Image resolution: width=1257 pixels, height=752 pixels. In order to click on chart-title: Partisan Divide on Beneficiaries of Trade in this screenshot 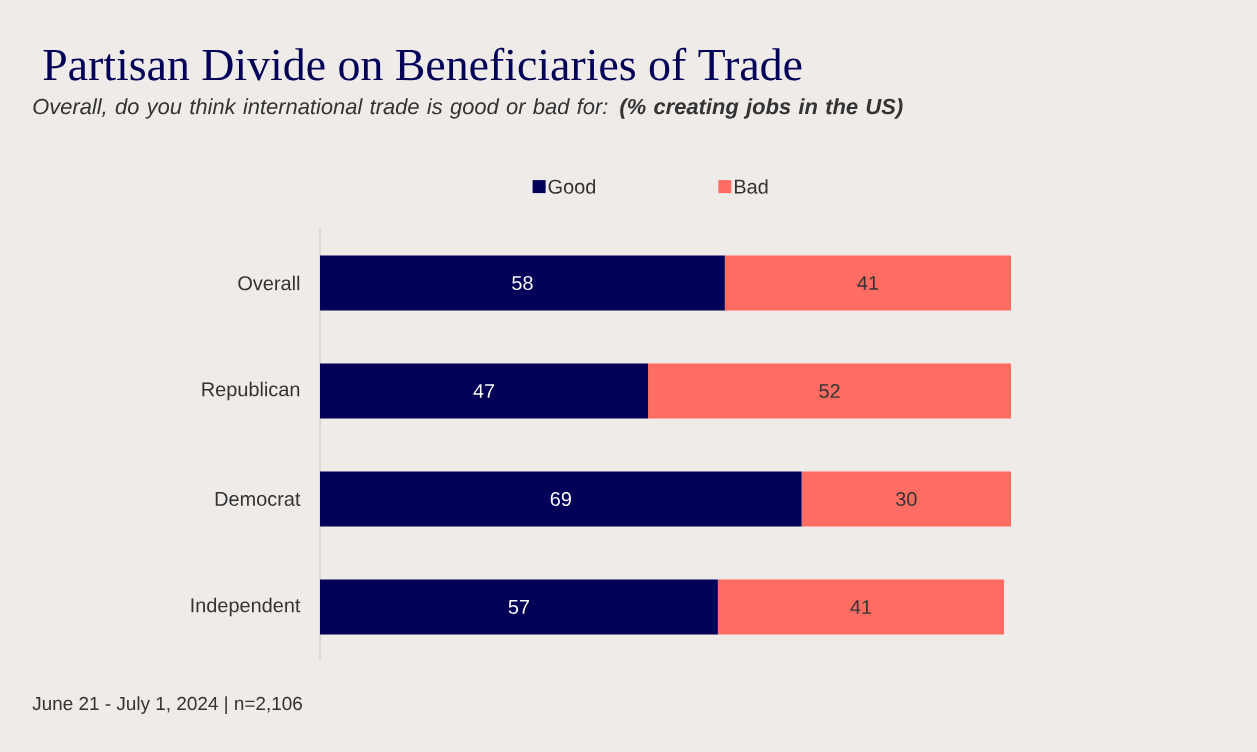, I will do `click(422, 64)`.